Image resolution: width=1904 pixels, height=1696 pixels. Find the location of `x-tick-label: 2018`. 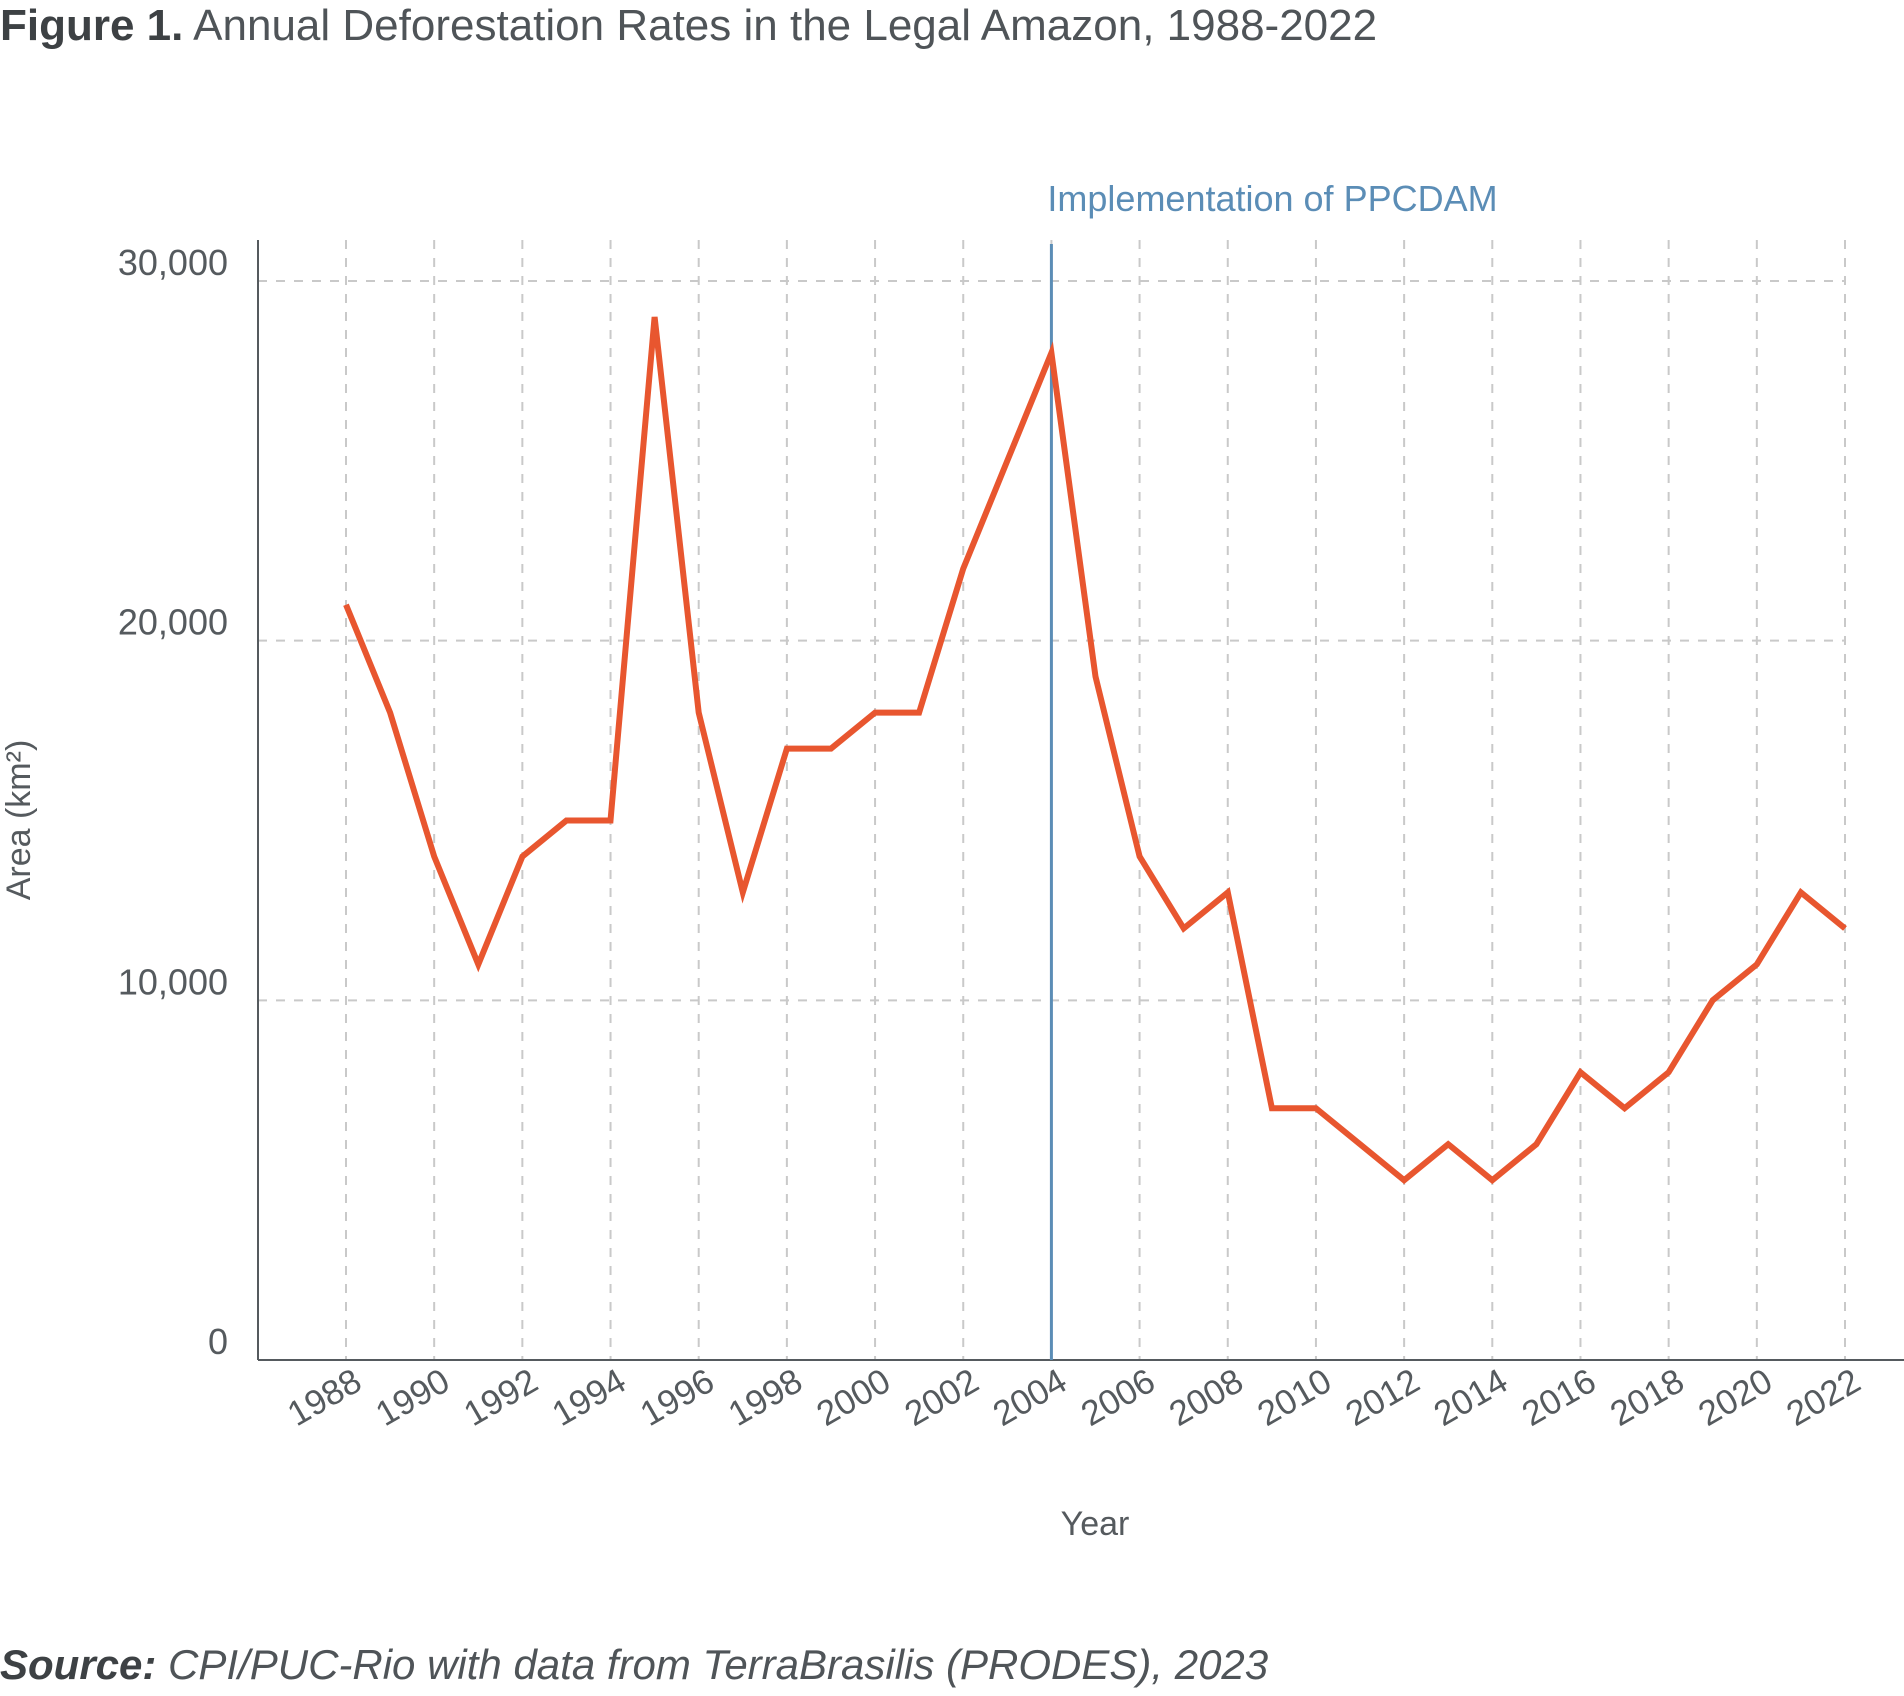

x-tick-label: 2018 is located at coordinates (1647, 1397).